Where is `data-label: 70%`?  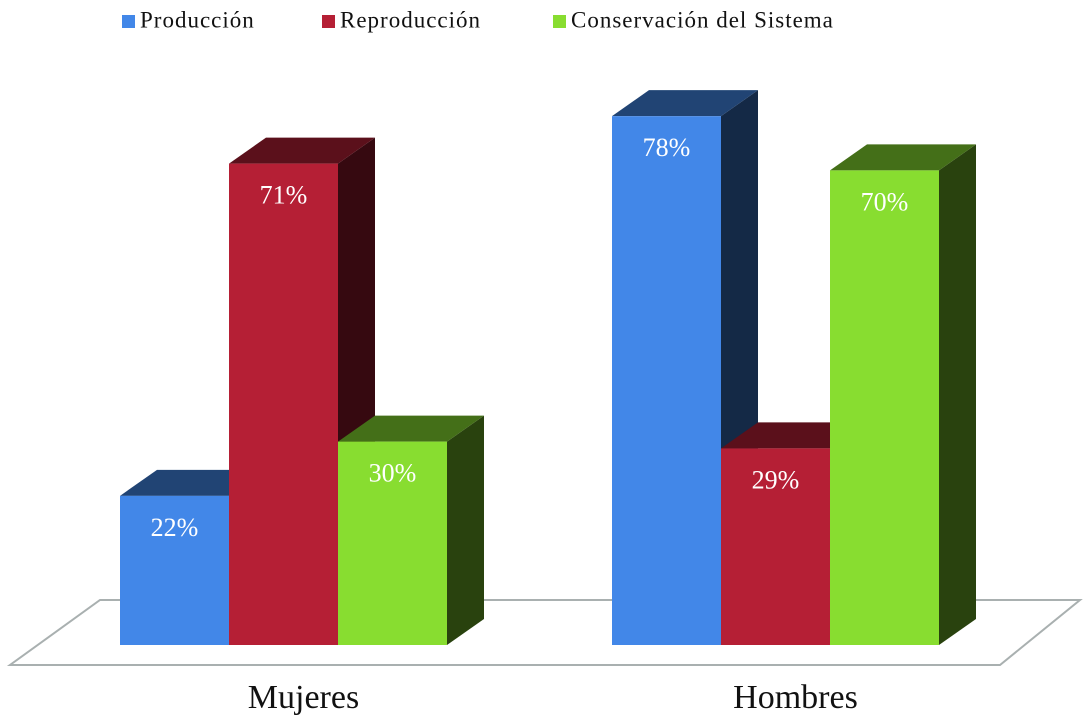
data-label: 70% is located at coordinates (885, 201).